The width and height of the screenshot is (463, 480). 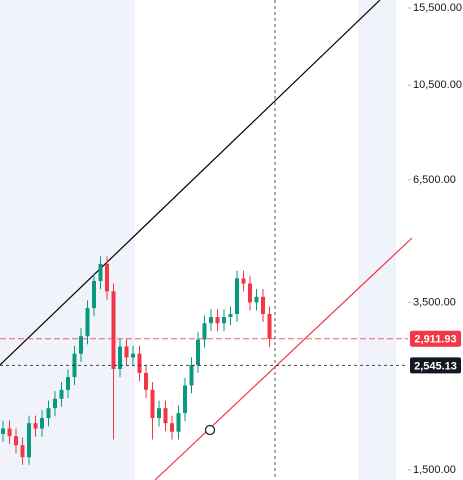 I want to click on y-tick-label: 15,500.00, so click(x=437, y=8).